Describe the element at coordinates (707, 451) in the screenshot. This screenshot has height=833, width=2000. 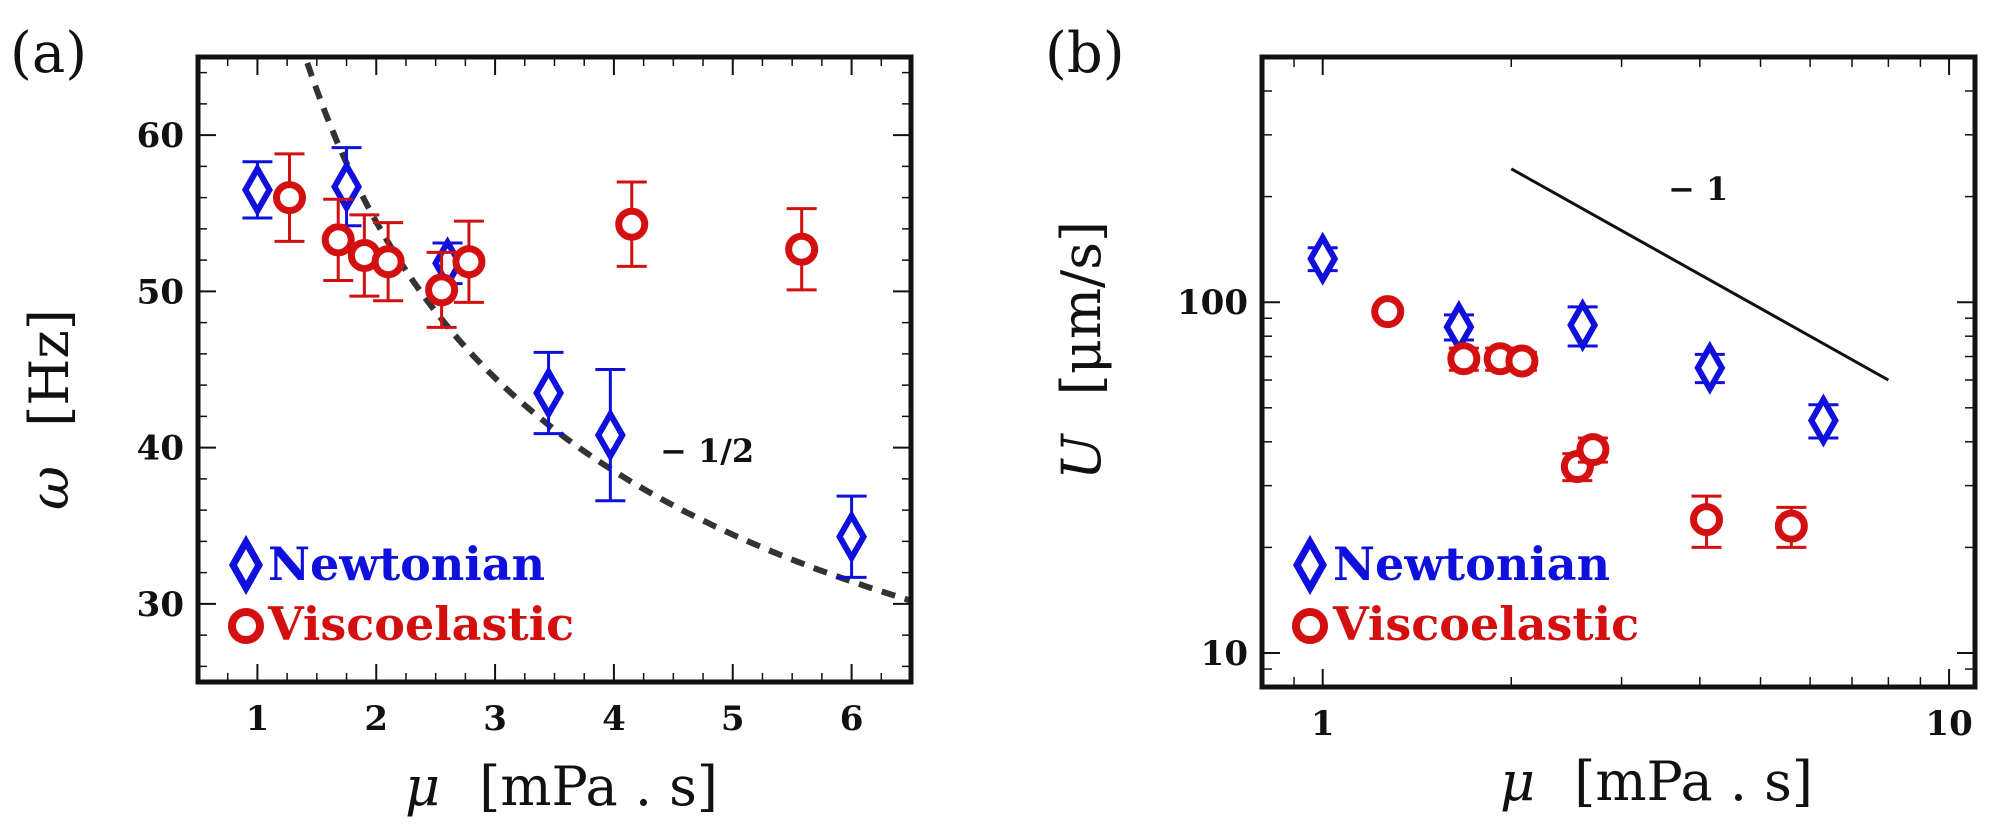
I see `panel-a-fit-label: − 1/2` at that location.